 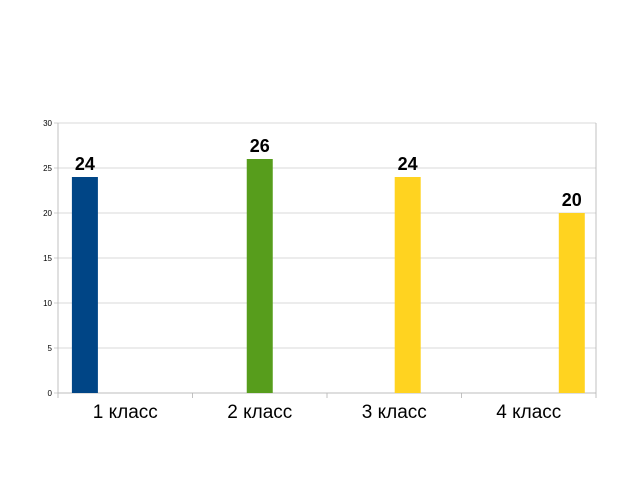 What do you see at coordinates (50, 348) in the screenshot?
I see `y-tick-label: 5` at bounding box center [50, 348].